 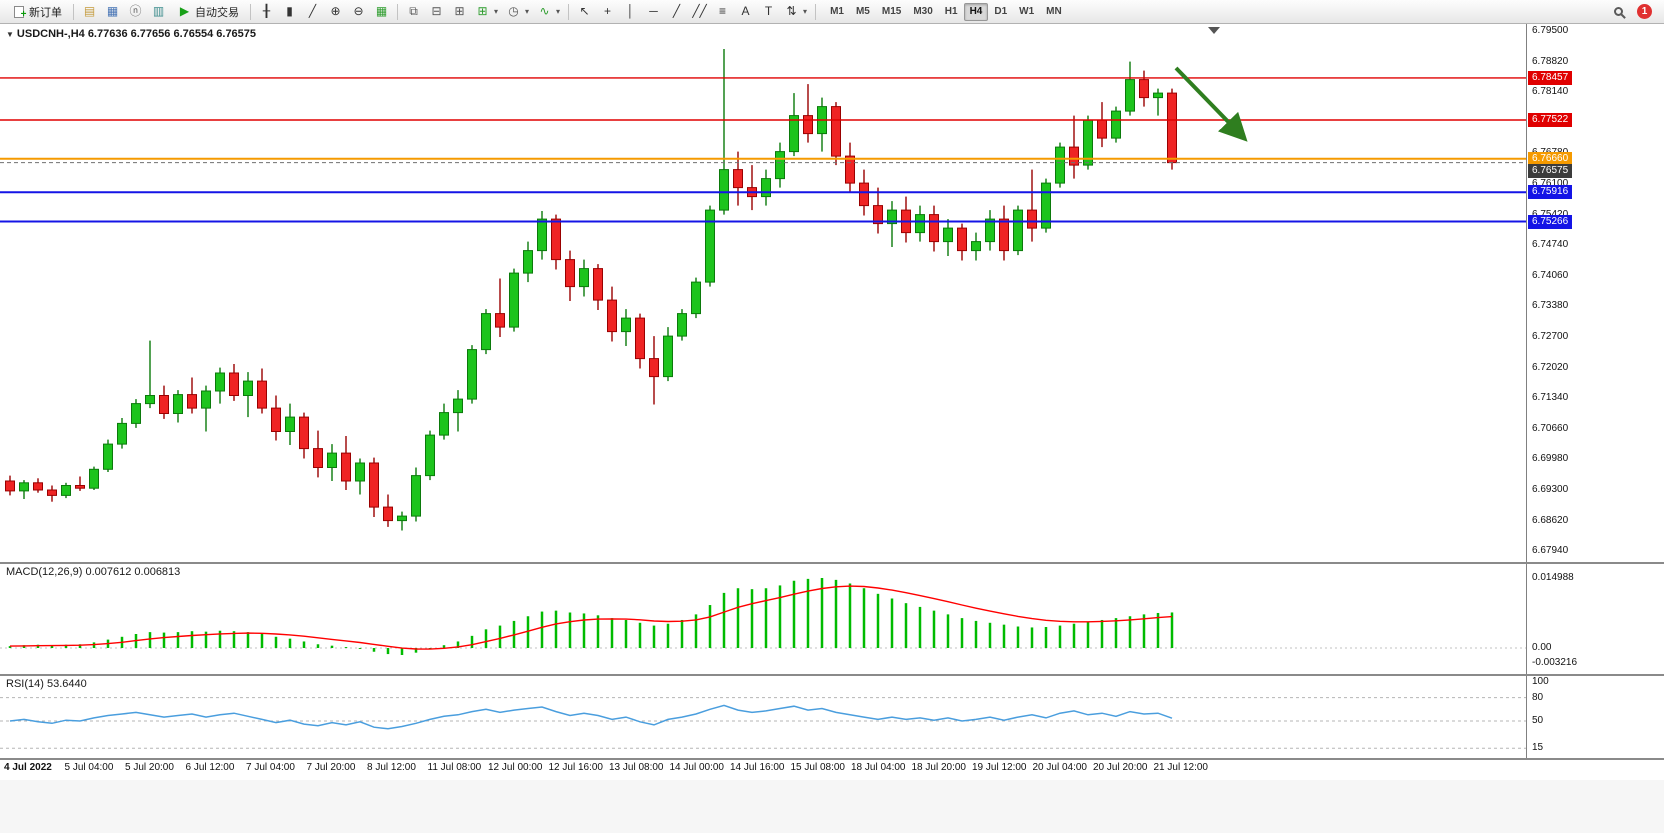 I want to click on indicators-icon: ∿, so click(x=544, y=11).